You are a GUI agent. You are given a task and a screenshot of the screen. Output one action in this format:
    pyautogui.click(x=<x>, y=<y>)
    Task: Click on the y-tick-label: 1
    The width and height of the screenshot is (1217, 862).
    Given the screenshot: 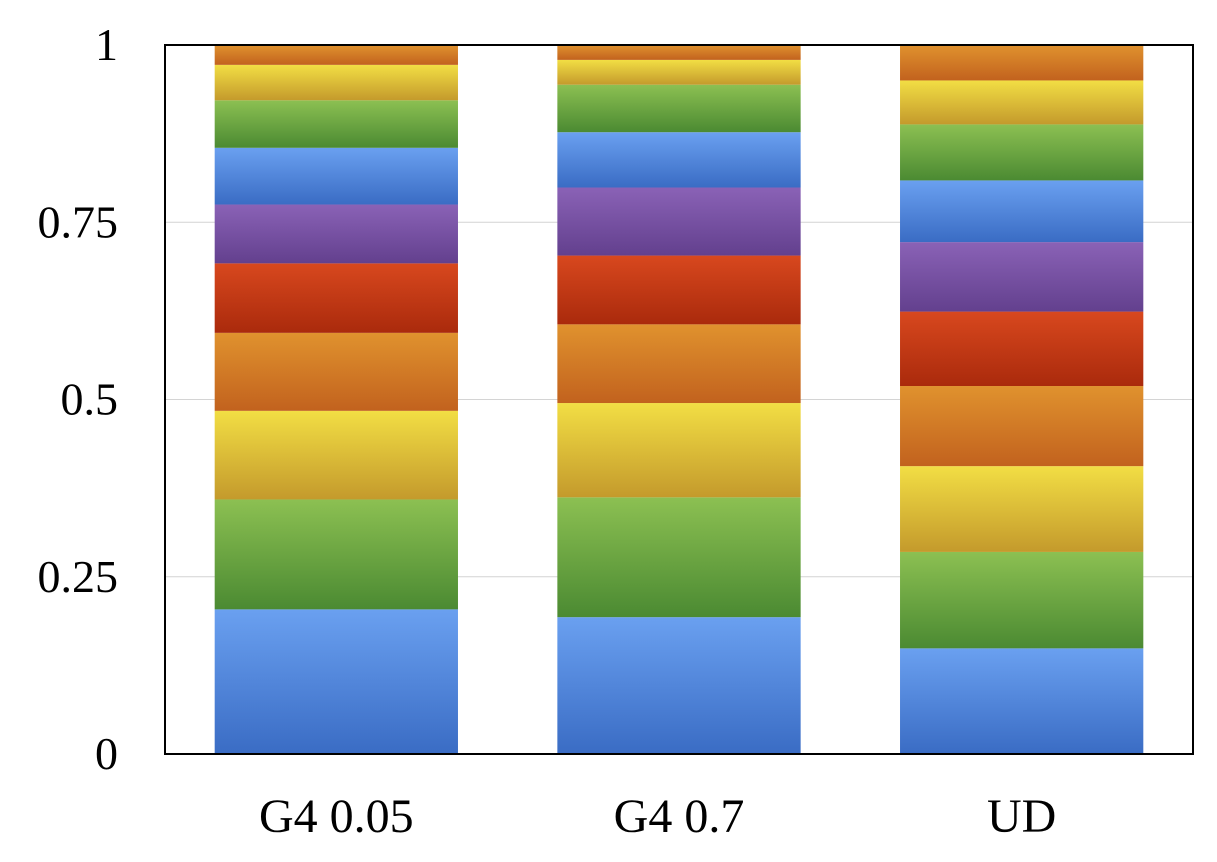 What is the action you would take?
    pyautogui.click(x=106, y=44)
    